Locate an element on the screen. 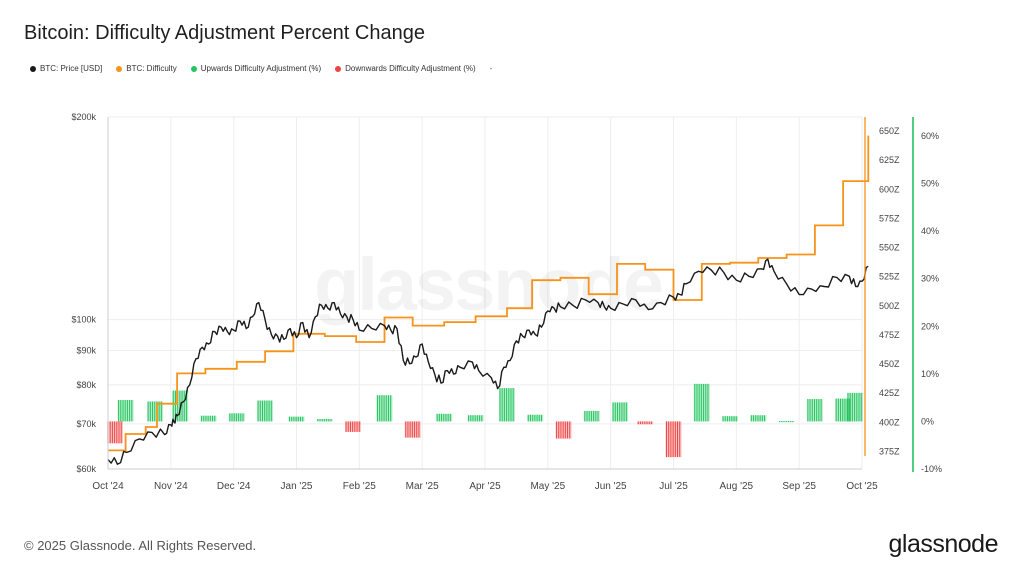 This screenshot has width=1024, height=576. legend-dot-difficulty is located at coordinates (119, 68).